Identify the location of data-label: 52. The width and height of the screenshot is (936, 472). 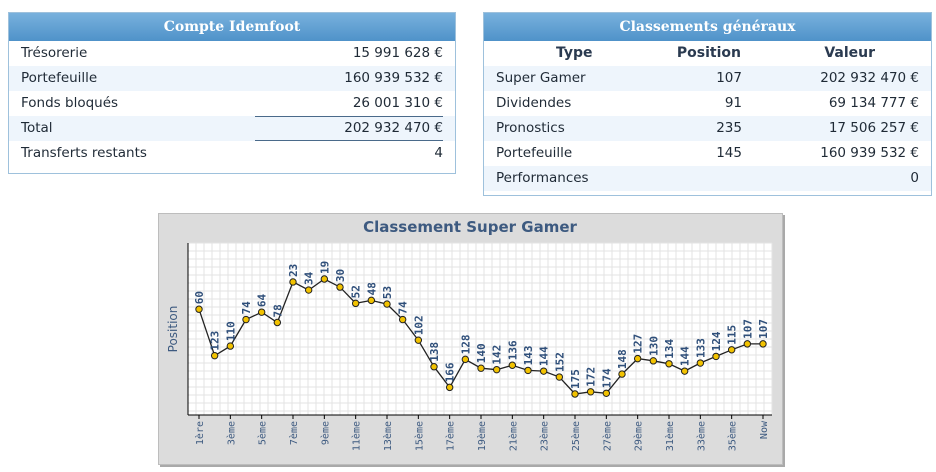
(356, 291).